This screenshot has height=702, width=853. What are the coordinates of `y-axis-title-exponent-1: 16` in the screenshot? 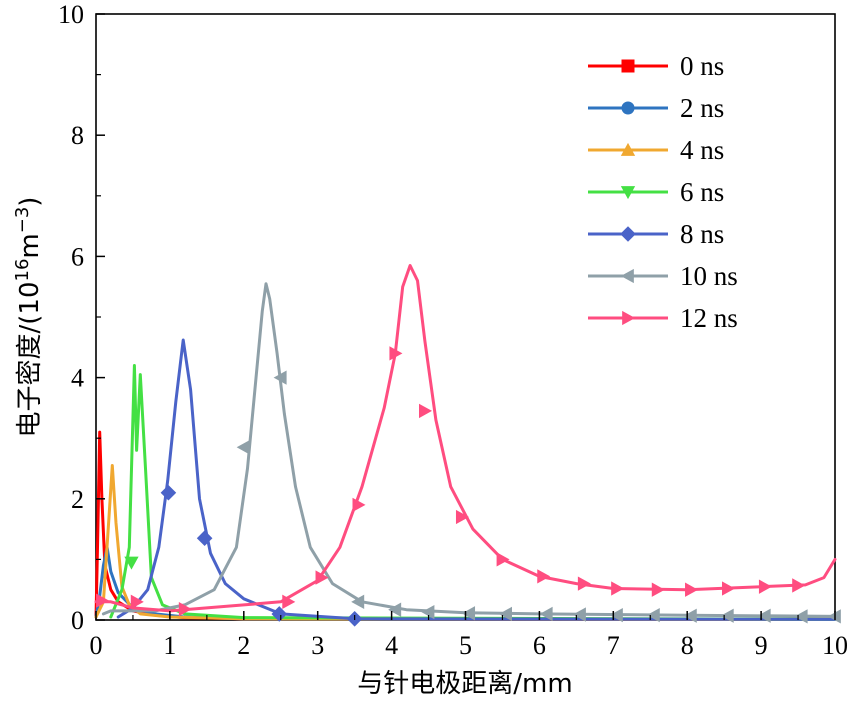 It's located at (22, 270).